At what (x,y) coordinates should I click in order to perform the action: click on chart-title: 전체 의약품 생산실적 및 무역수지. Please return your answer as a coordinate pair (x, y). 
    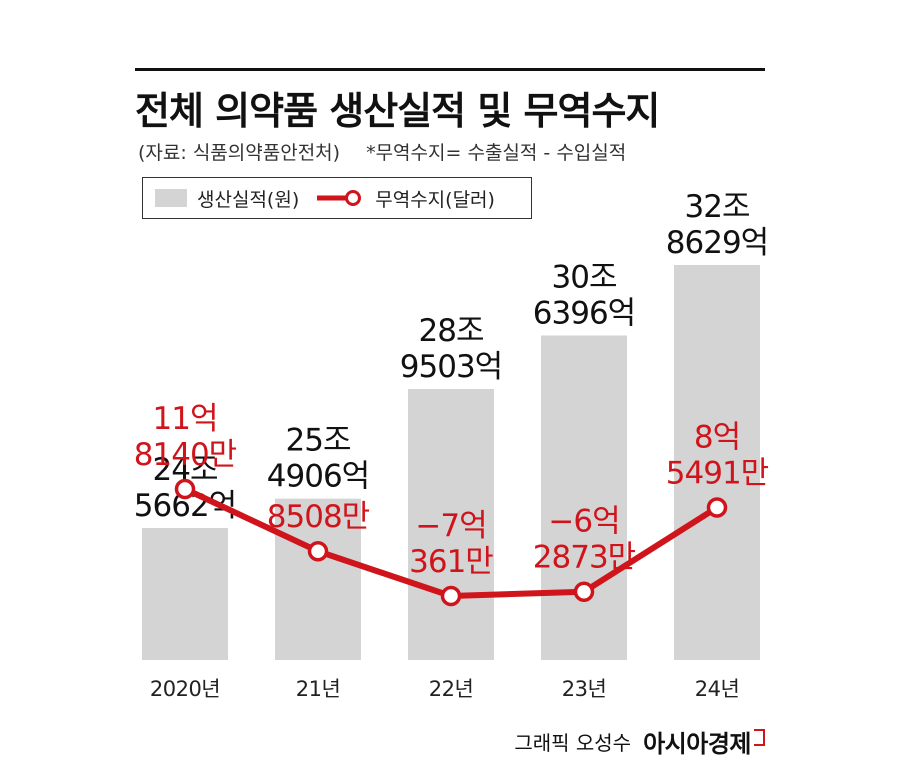
    Looking at the image, I should click on (397, 111).